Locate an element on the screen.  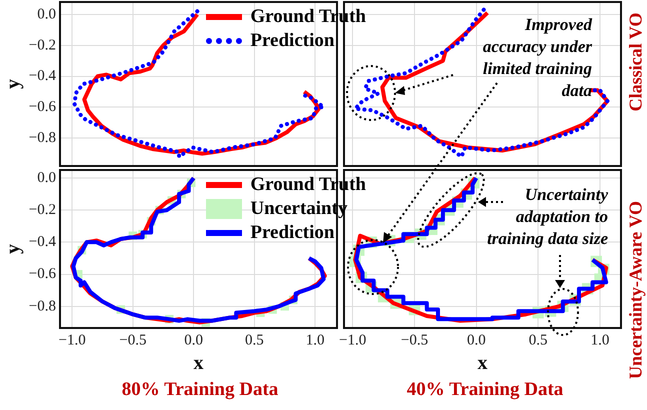
annotation: Uncertainty adaptation to training data size is located at coordinates (547, 217).